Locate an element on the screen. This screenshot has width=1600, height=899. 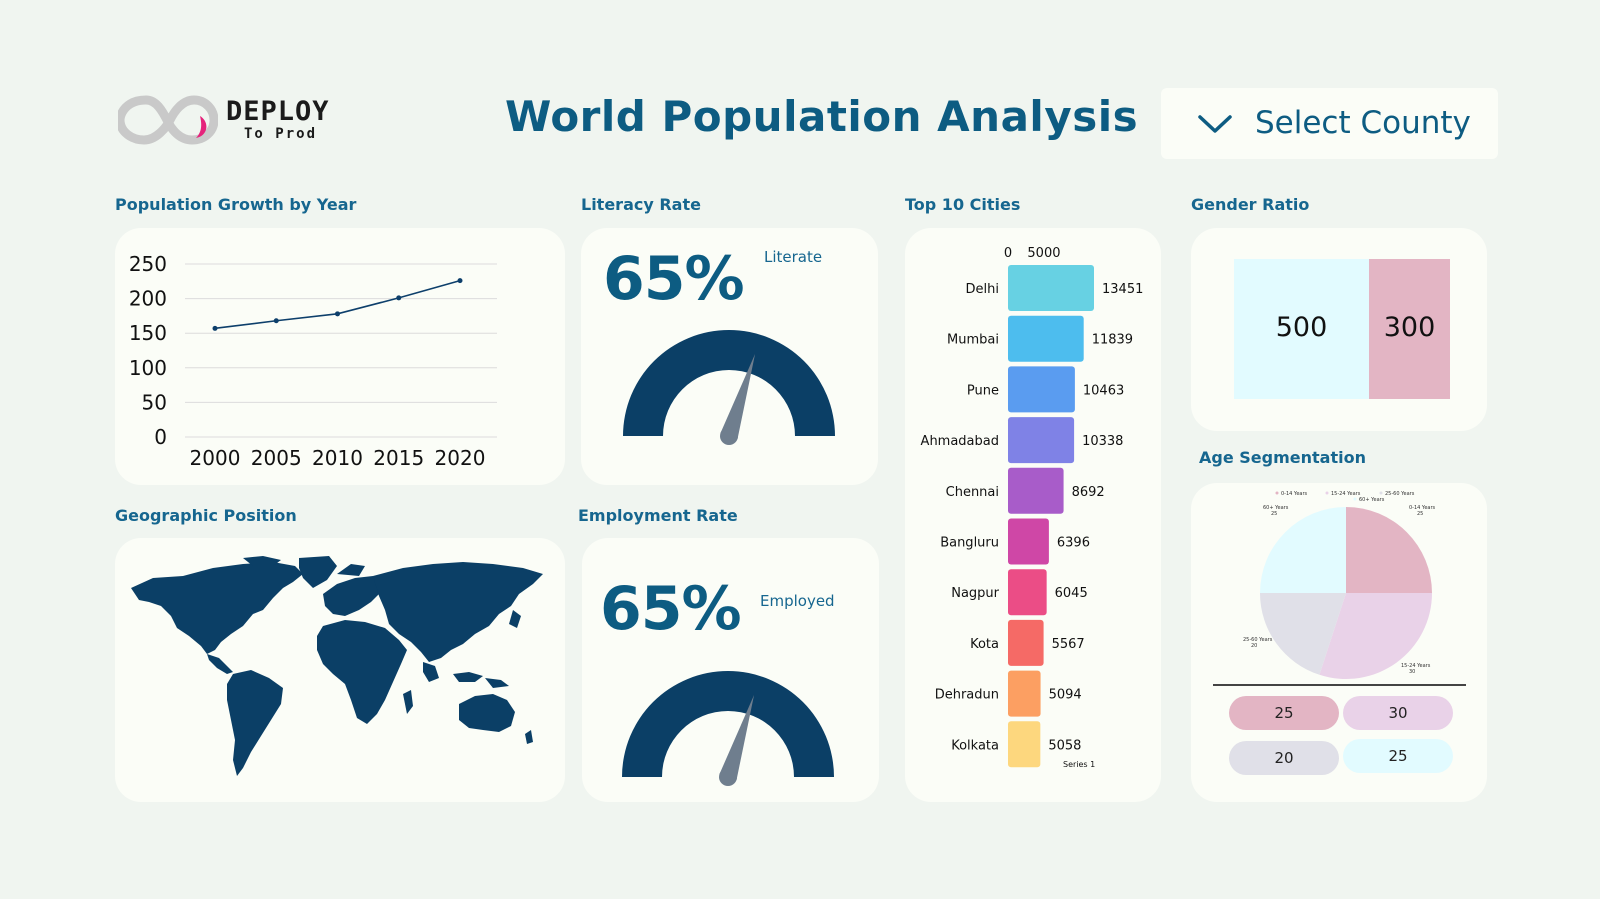
select-county-label: Select County is located at coordinates (1363, 123).